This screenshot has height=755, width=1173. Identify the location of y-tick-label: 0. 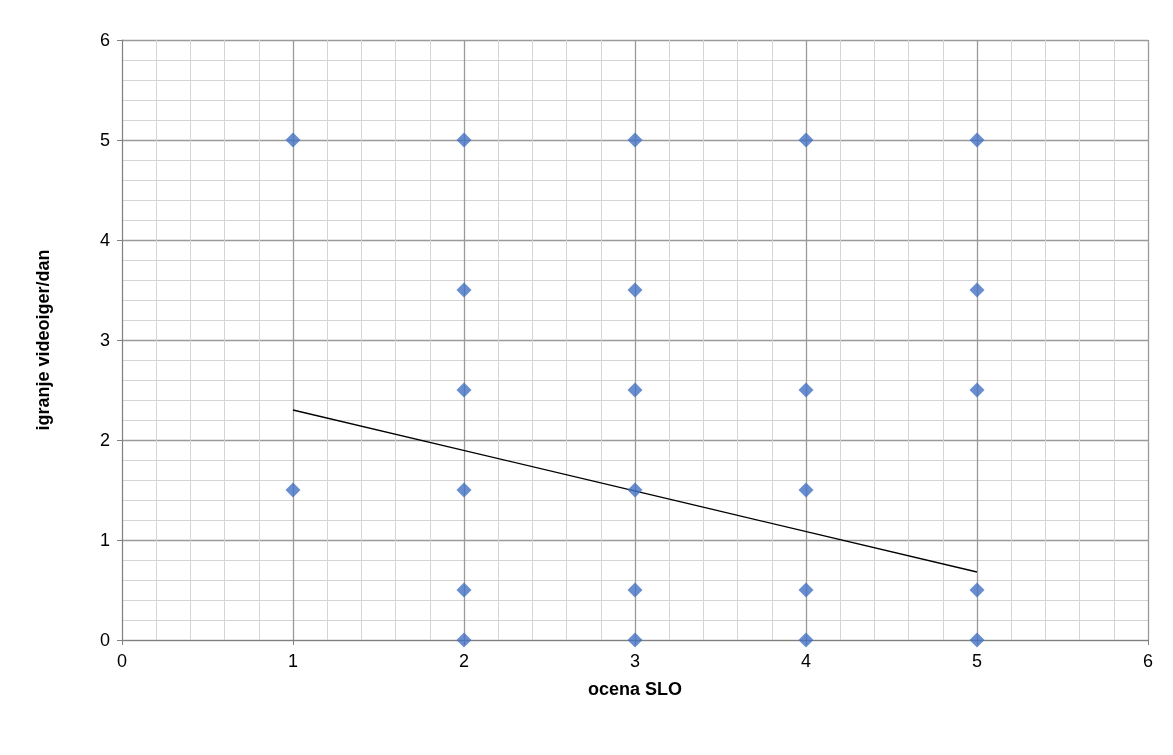
(104, 640).